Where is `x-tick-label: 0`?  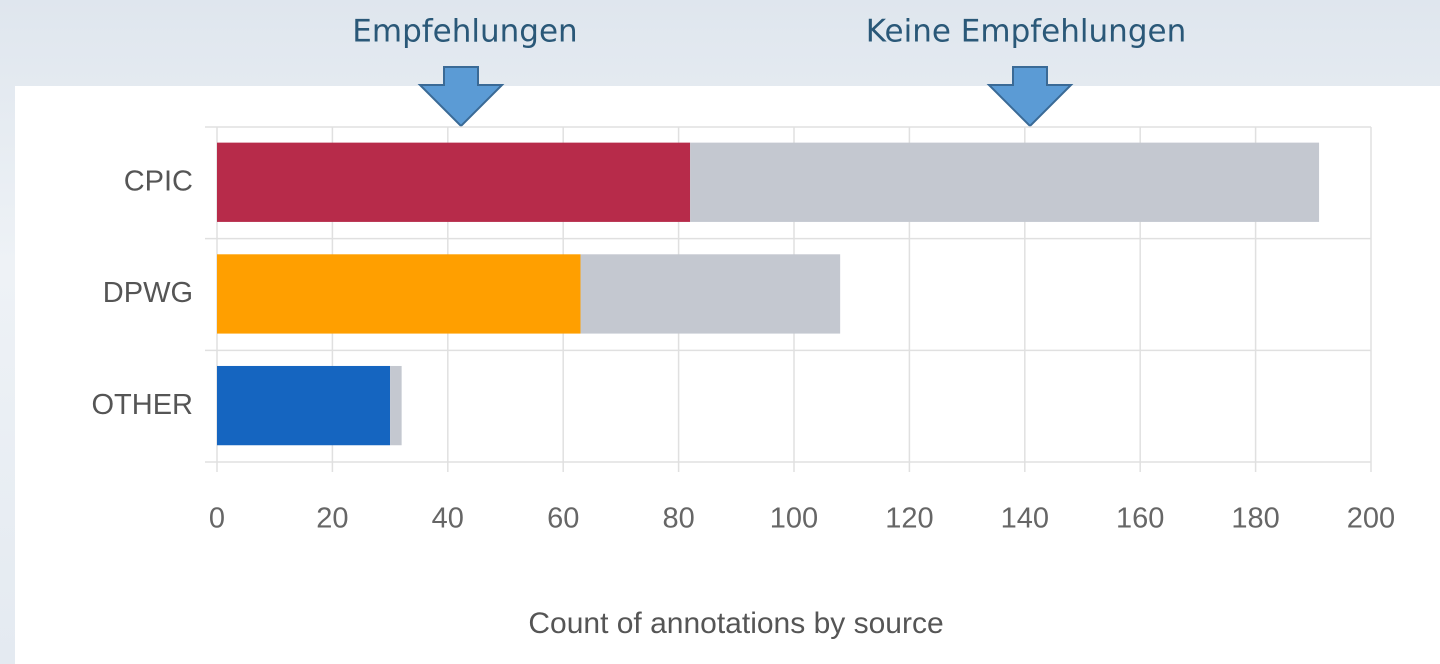
x-tick-label: 0 is located at coordinates (217, 519).